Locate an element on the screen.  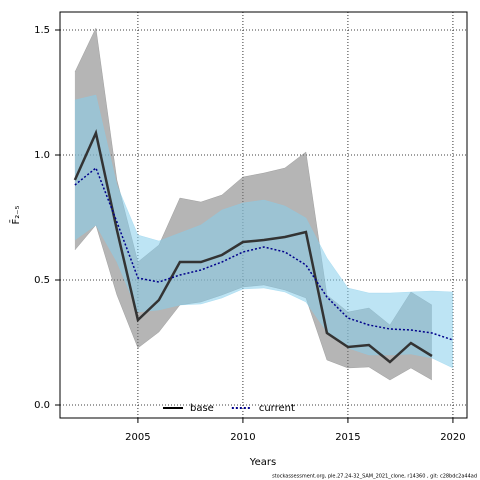
legend-label: current is located at coordinates (277, 408).